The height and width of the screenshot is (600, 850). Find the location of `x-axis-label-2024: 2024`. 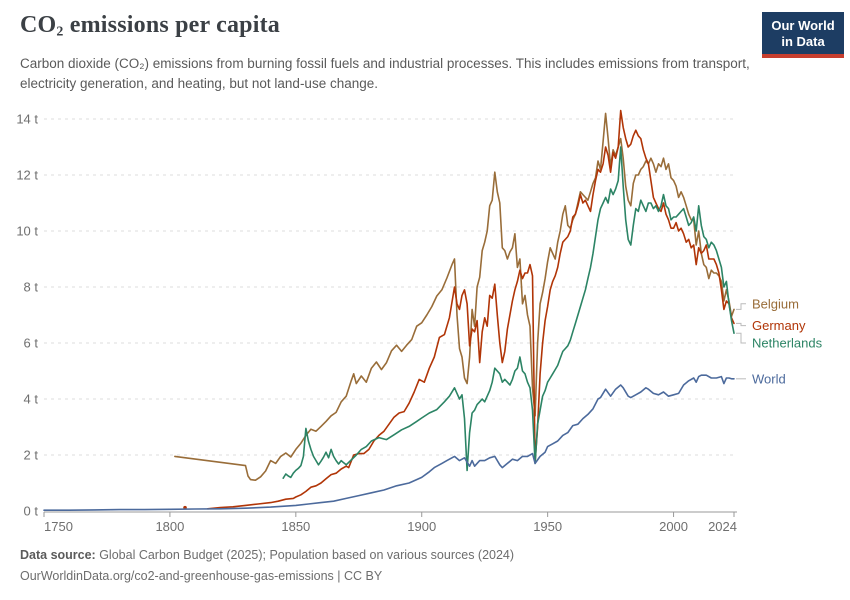

x-axis-label-2024: 2024 is located at coordinates (722, 526).